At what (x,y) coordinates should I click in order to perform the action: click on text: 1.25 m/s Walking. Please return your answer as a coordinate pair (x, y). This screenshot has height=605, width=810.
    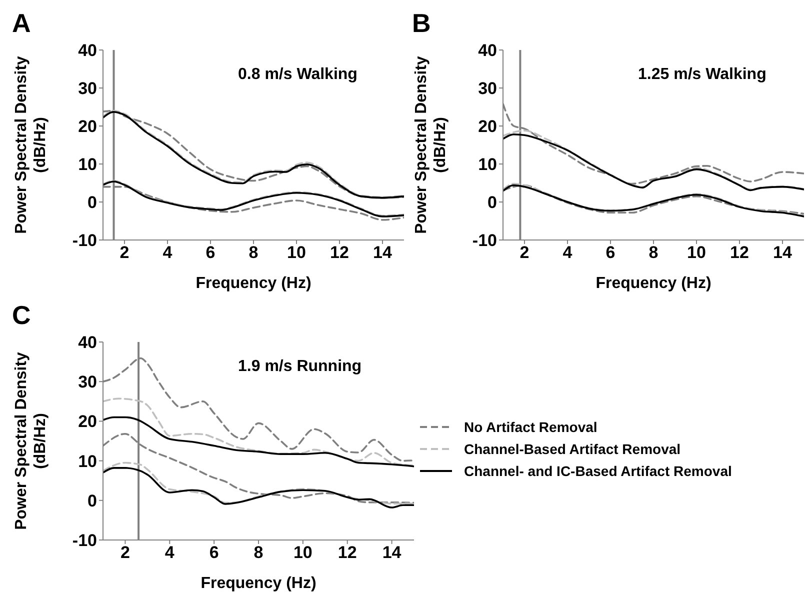
    Looking at the image, I should click on (702, 75).